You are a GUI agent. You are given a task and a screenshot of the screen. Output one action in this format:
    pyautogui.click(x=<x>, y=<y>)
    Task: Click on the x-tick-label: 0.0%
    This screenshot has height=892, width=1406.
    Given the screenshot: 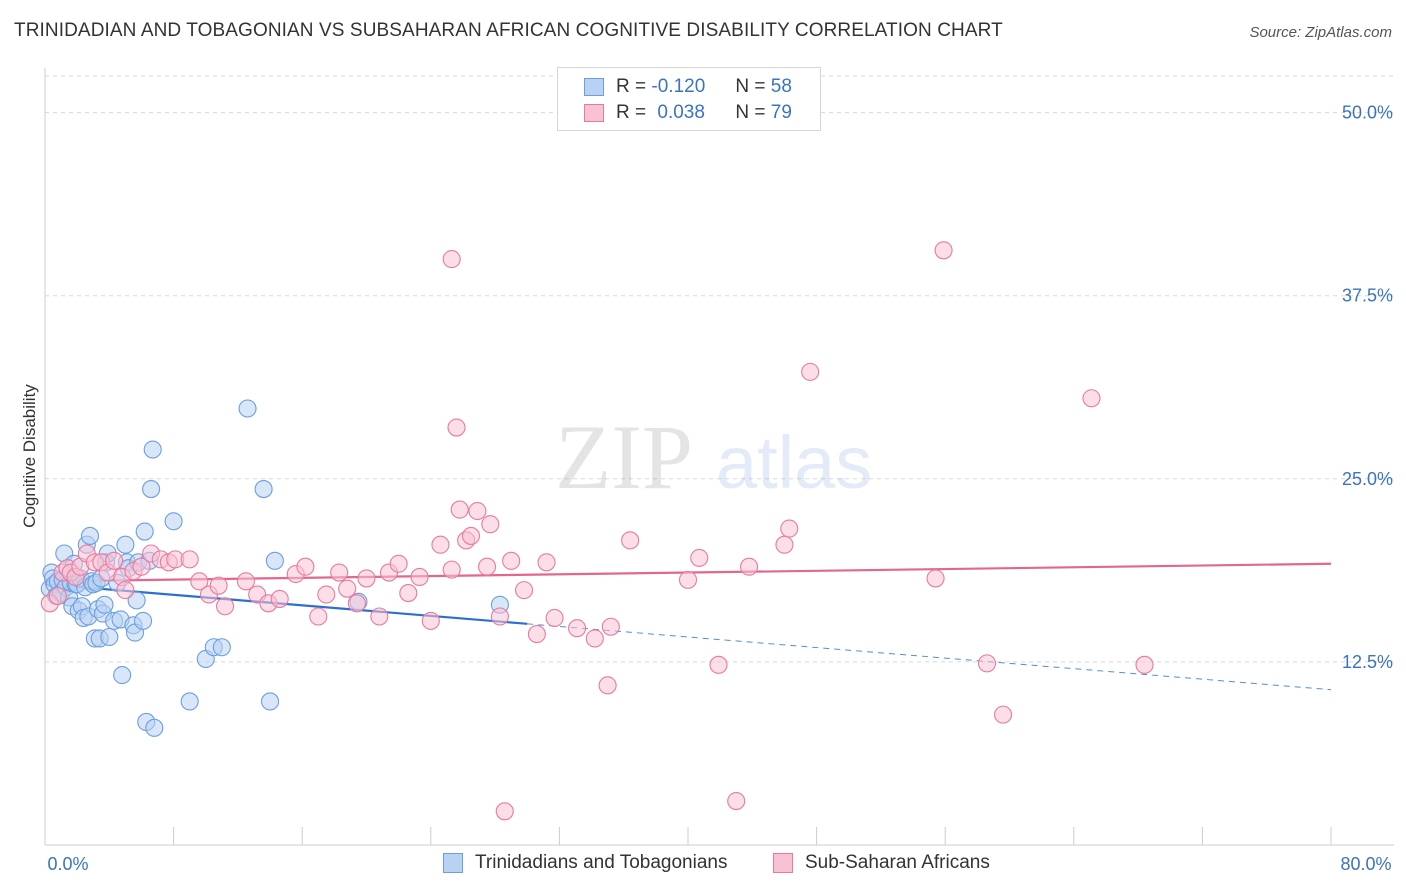 What is the action you would take?
    pyautogui.click(x=67, y=864)
    